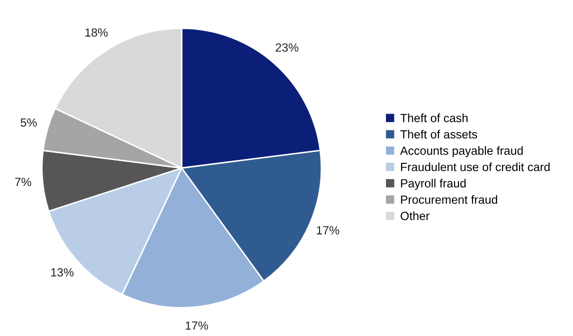 The height and width of the screenshot is (336, 573). What do you see at coordinates (449, 199) in the screenshot?
I see `legend-label: Procurement fraud` at bounding box center [449, 199].